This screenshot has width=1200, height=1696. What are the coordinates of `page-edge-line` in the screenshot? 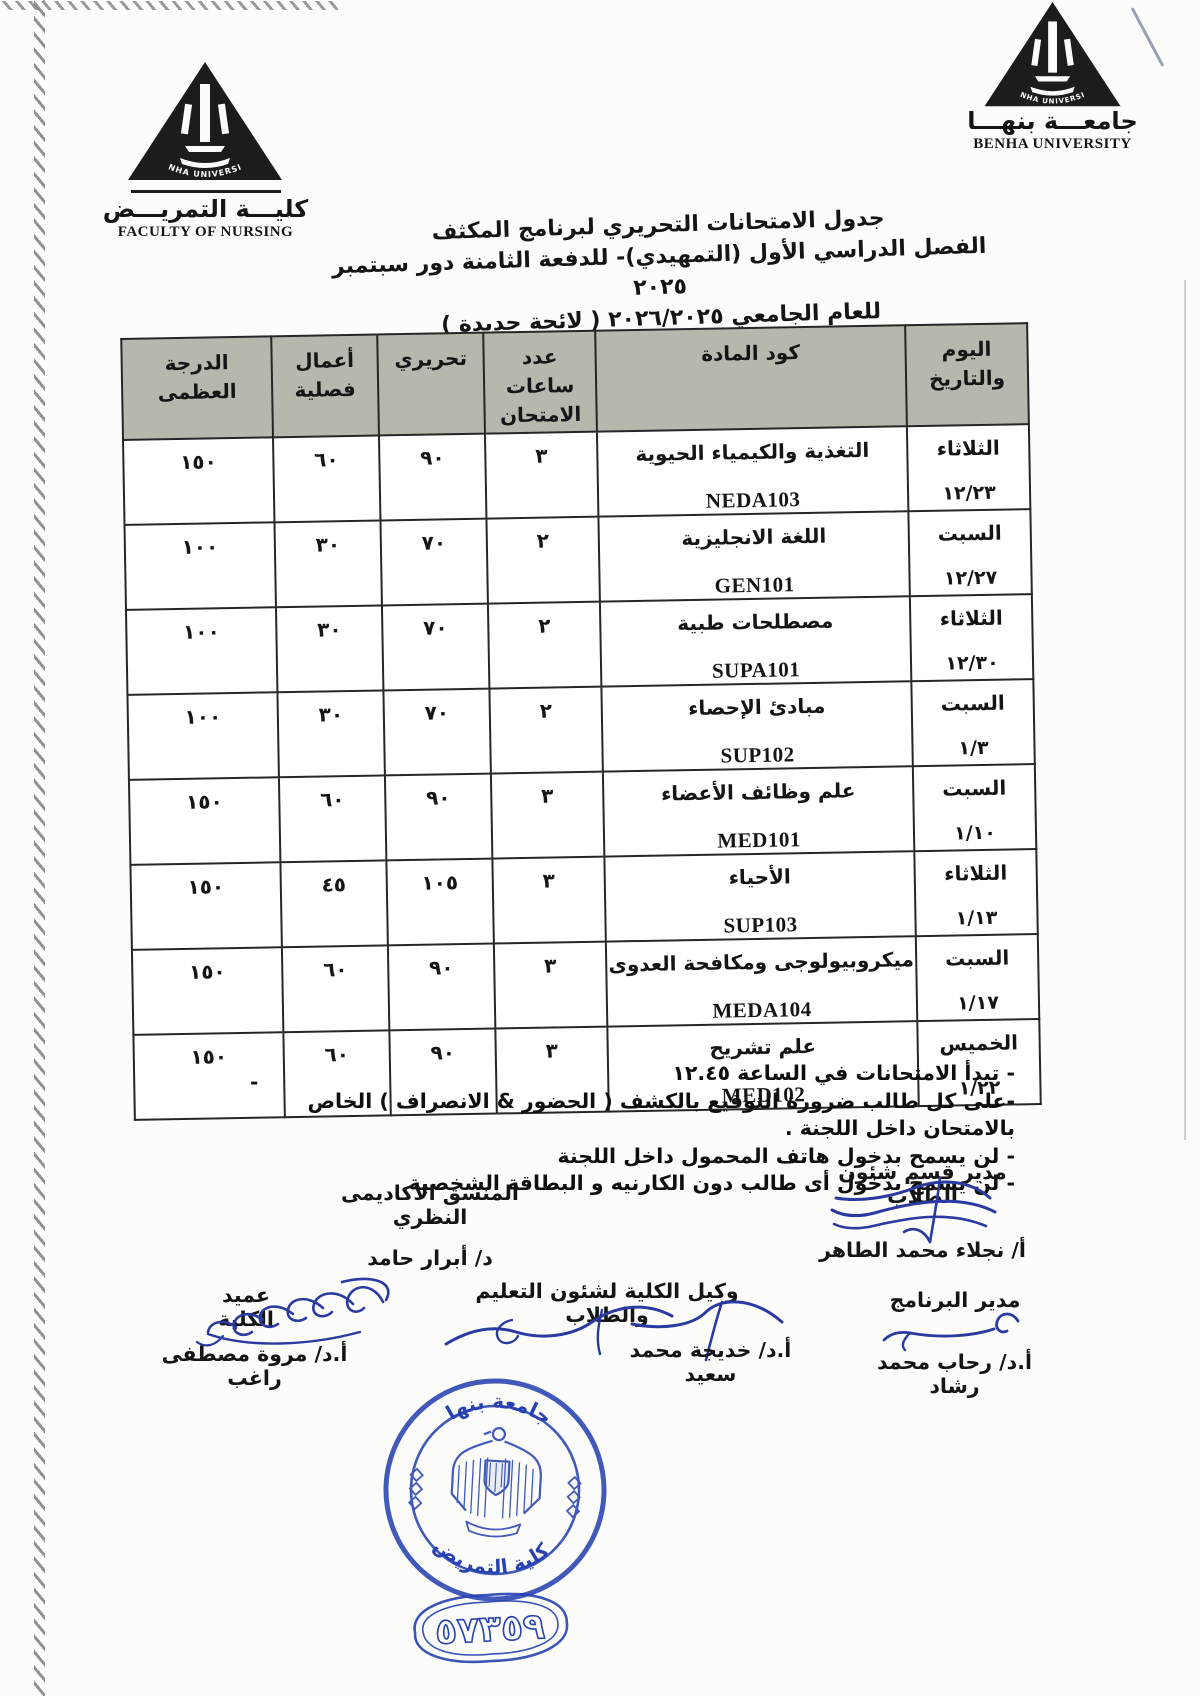 It's located at (1185, 710).